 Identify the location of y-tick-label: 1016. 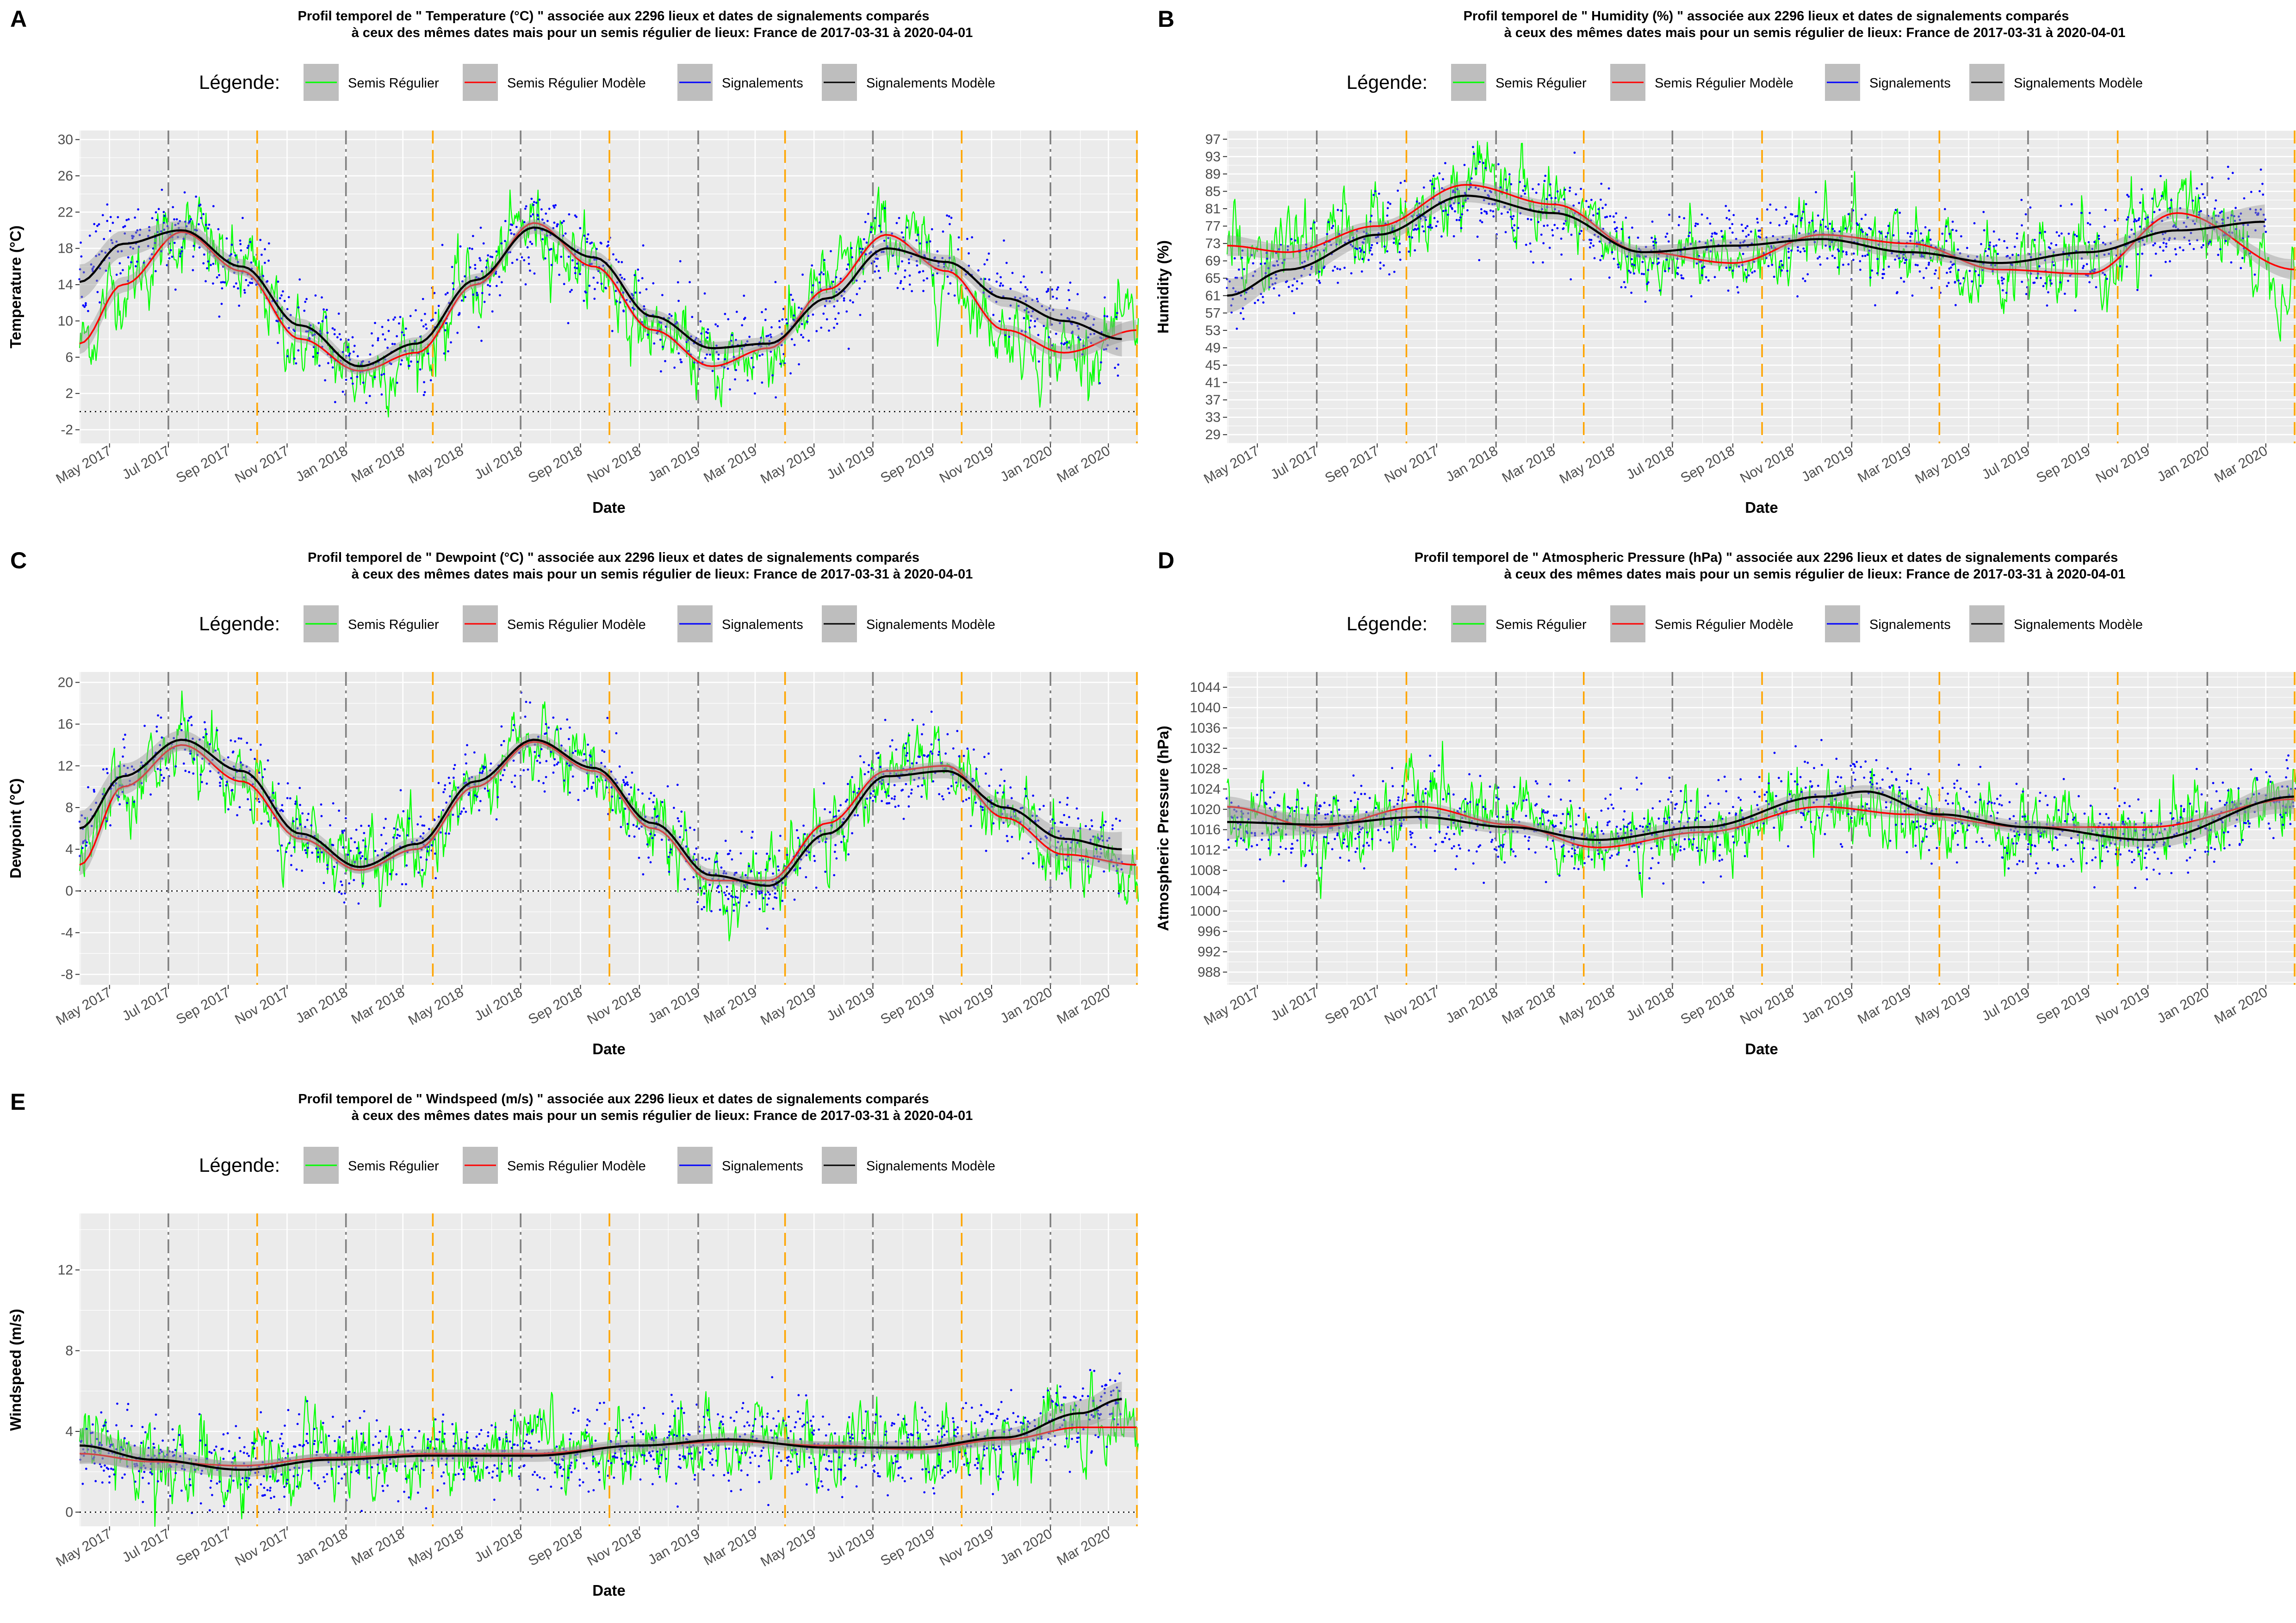
(1205, 830).